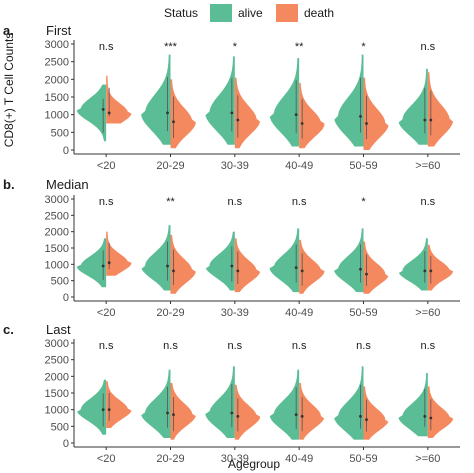 This screenshot has width=474, height=473. I want to click on panel-letter: b., so click(9, 184).